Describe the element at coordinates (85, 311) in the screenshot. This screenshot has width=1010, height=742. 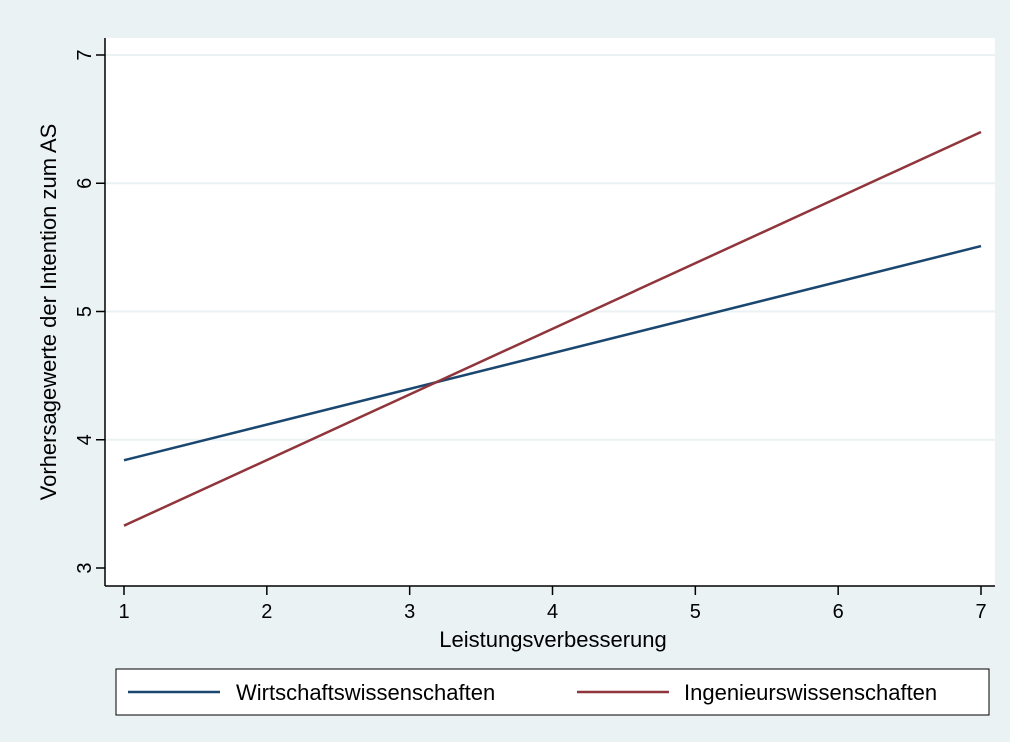
I see `y-tick-label-5: 5` at that location.